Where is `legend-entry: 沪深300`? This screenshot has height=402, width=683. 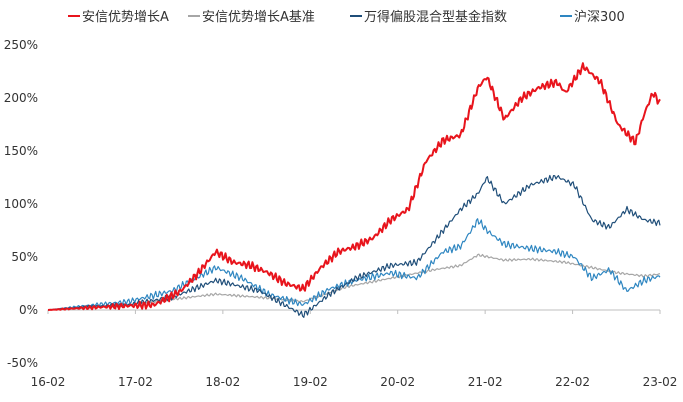
legend-entry: 沪深300 is located at coordinates (592, 17).